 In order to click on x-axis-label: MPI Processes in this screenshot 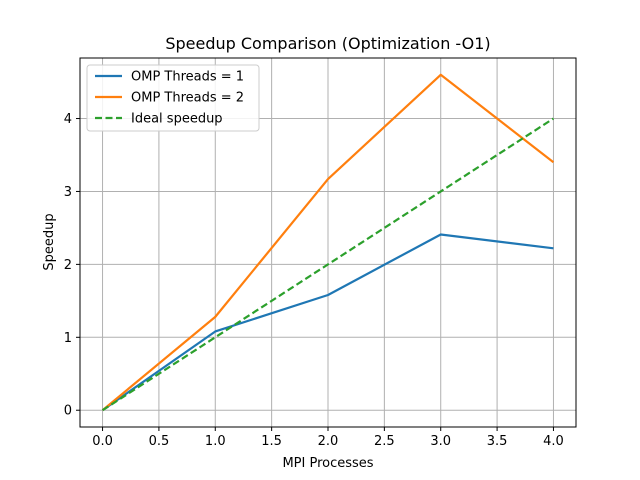, I will do `click(327, 463)`.